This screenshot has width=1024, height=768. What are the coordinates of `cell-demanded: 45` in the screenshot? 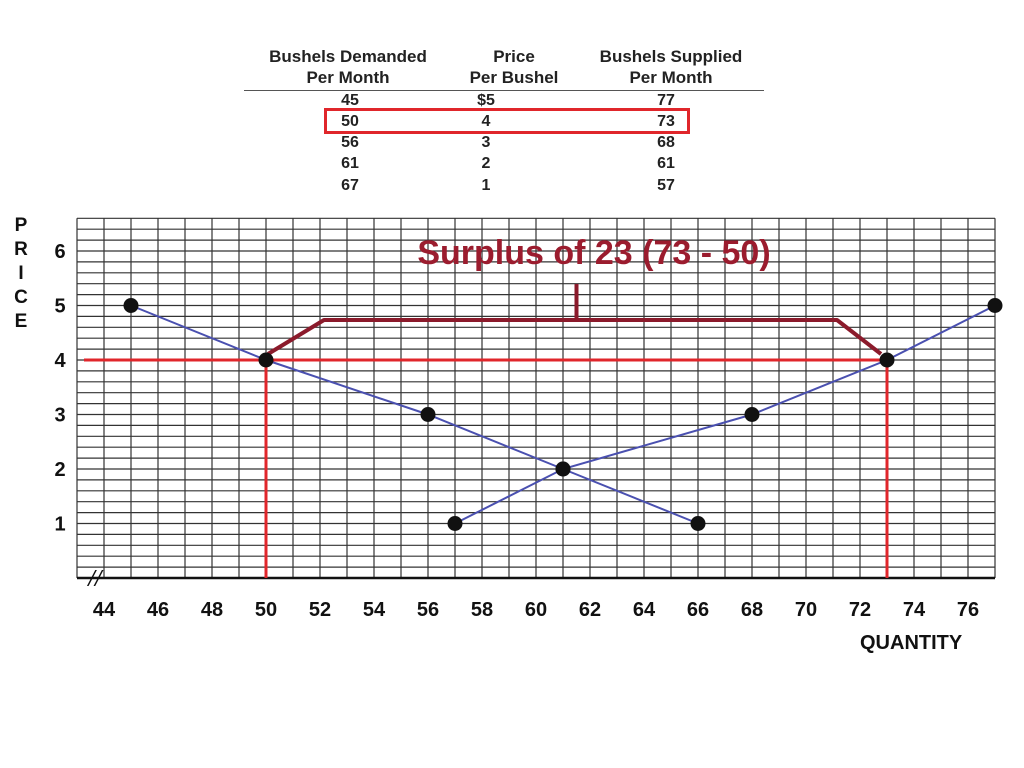 It's located at (350, 100).